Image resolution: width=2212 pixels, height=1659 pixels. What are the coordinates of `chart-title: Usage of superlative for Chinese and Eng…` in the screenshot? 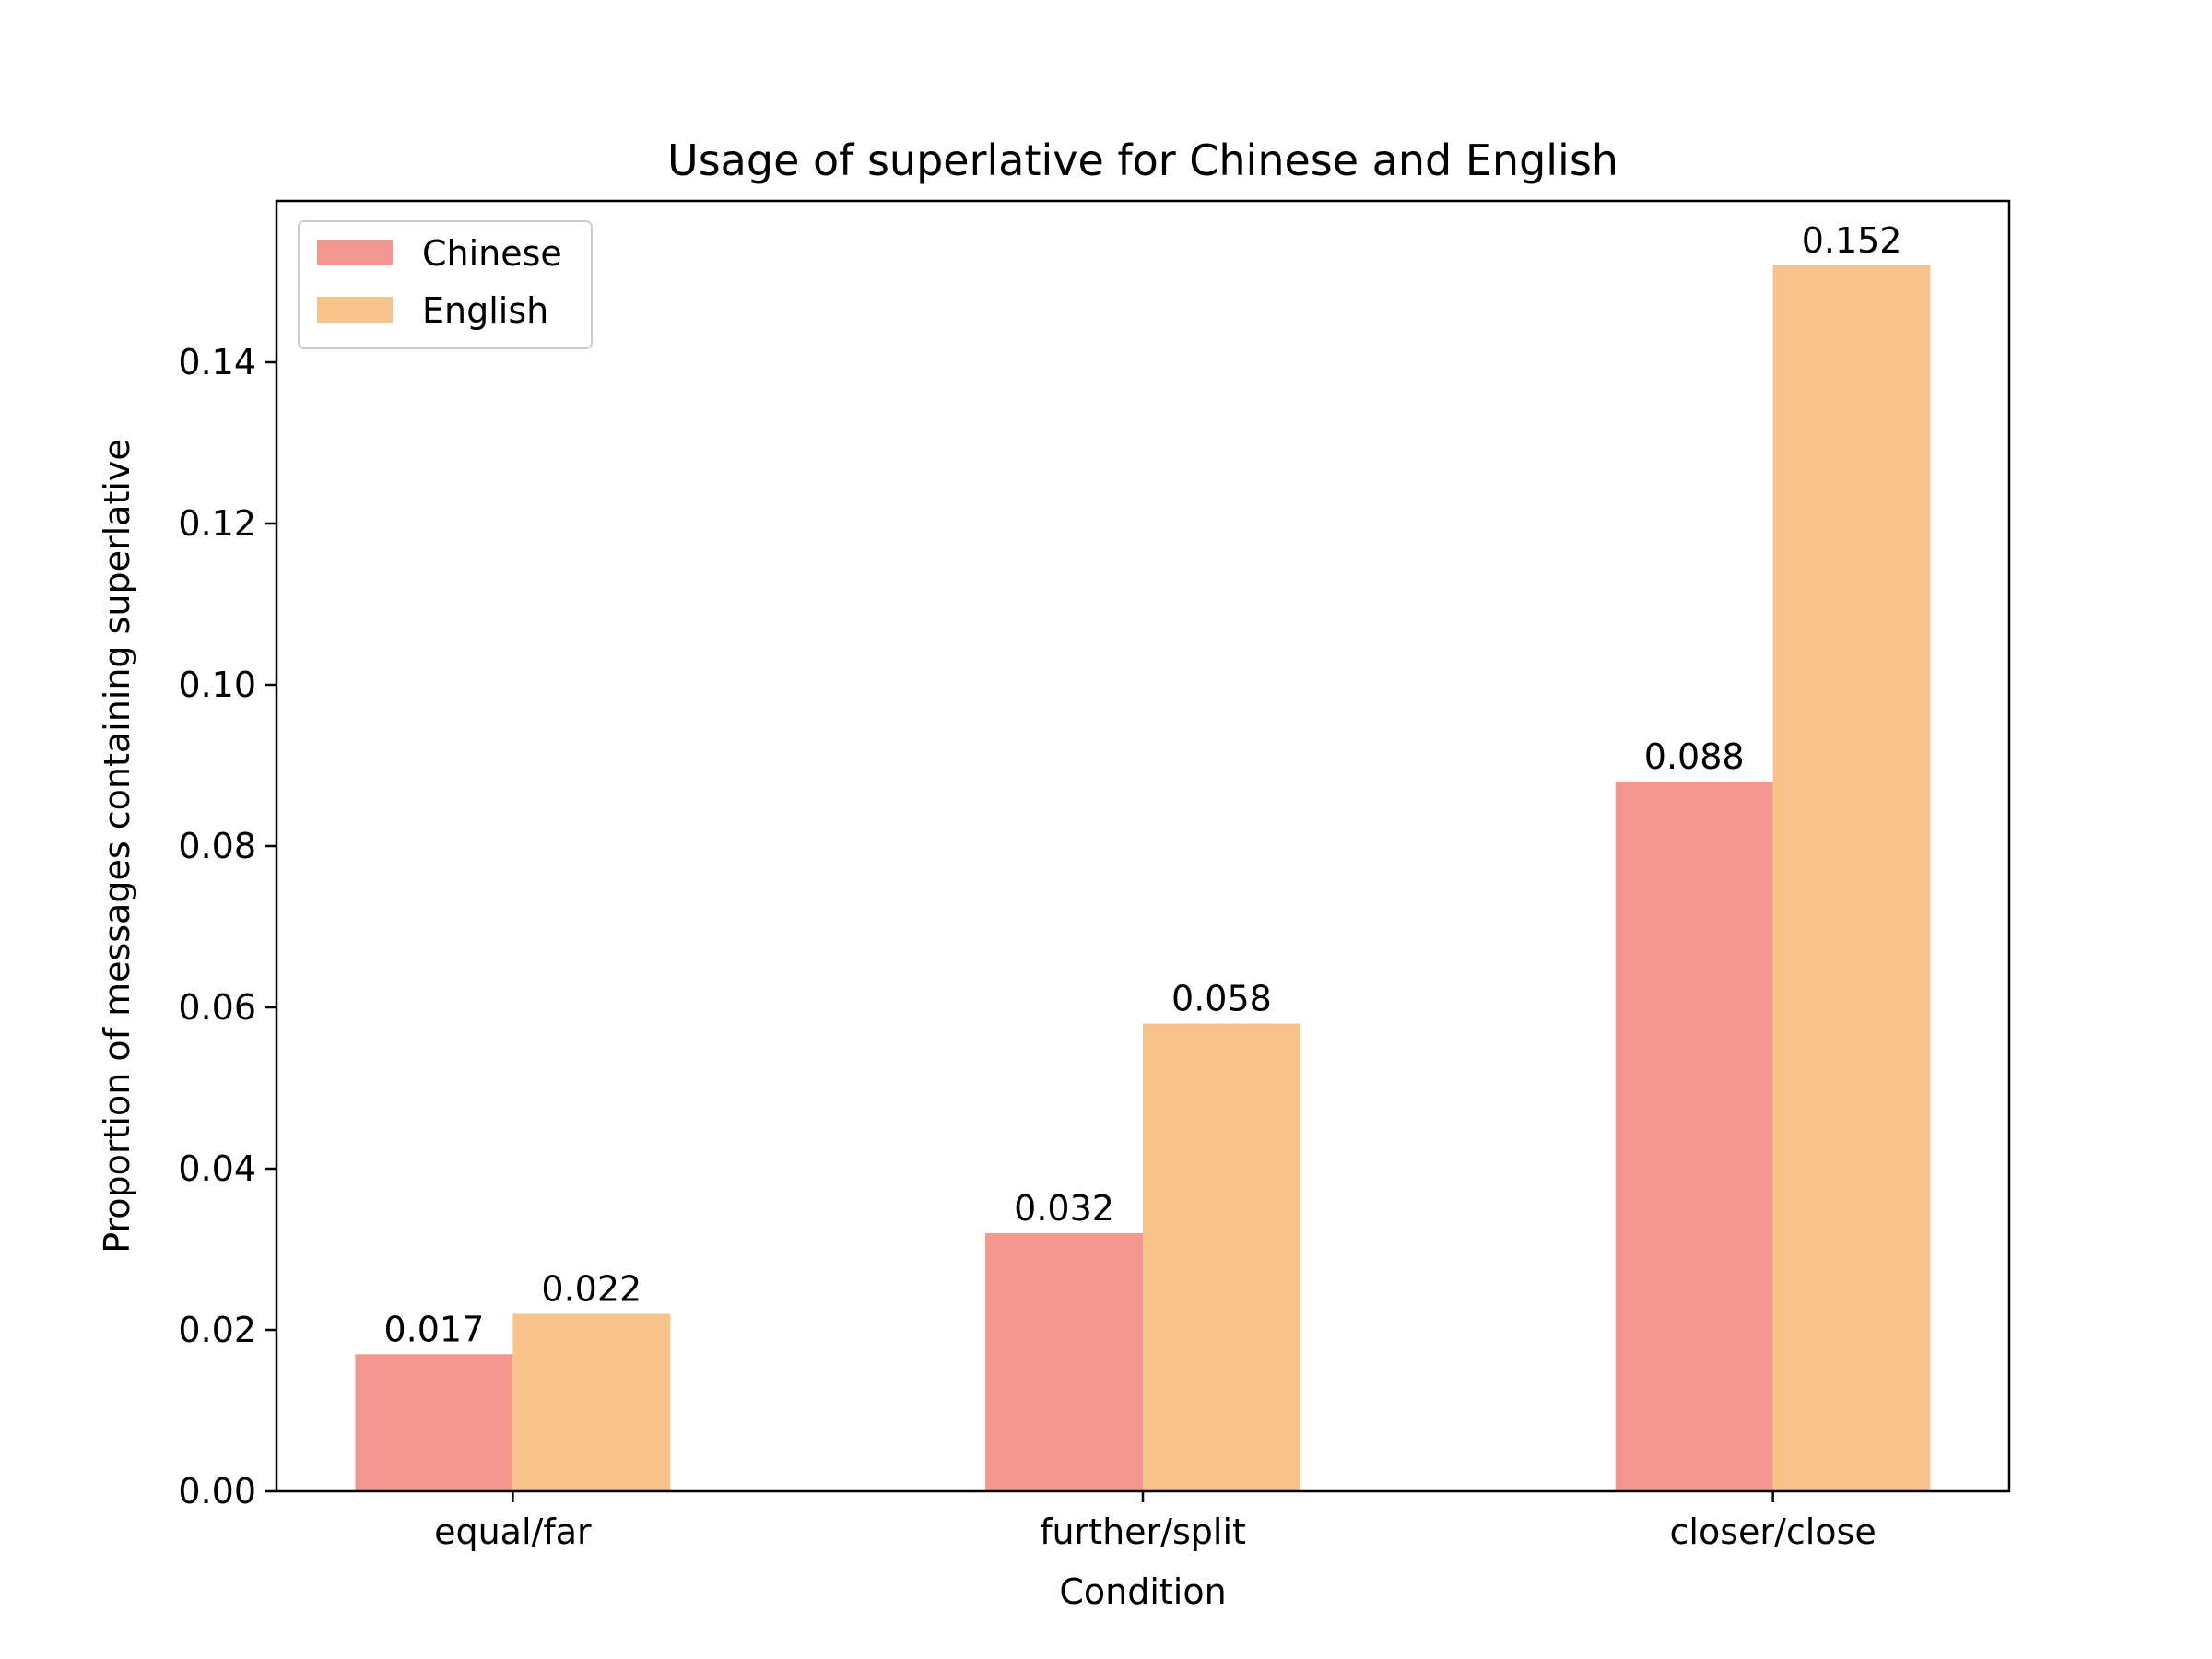 It's located at (1142, 160).